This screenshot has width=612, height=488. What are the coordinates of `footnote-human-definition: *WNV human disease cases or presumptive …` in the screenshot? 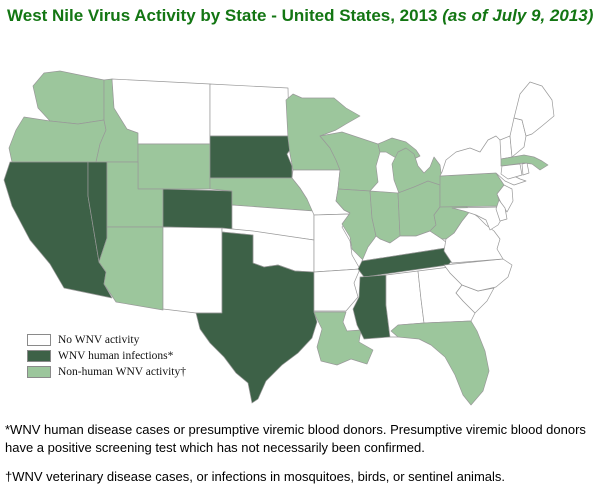 It's located at (295, 438).